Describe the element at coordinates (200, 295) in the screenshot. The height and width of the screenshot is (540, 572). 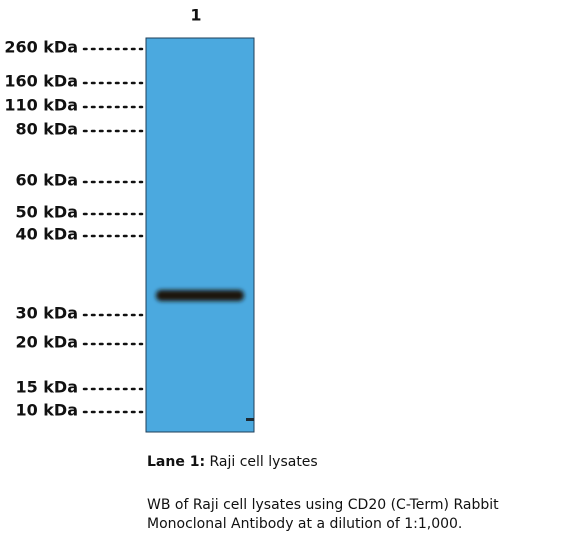
I see `band` at that location.